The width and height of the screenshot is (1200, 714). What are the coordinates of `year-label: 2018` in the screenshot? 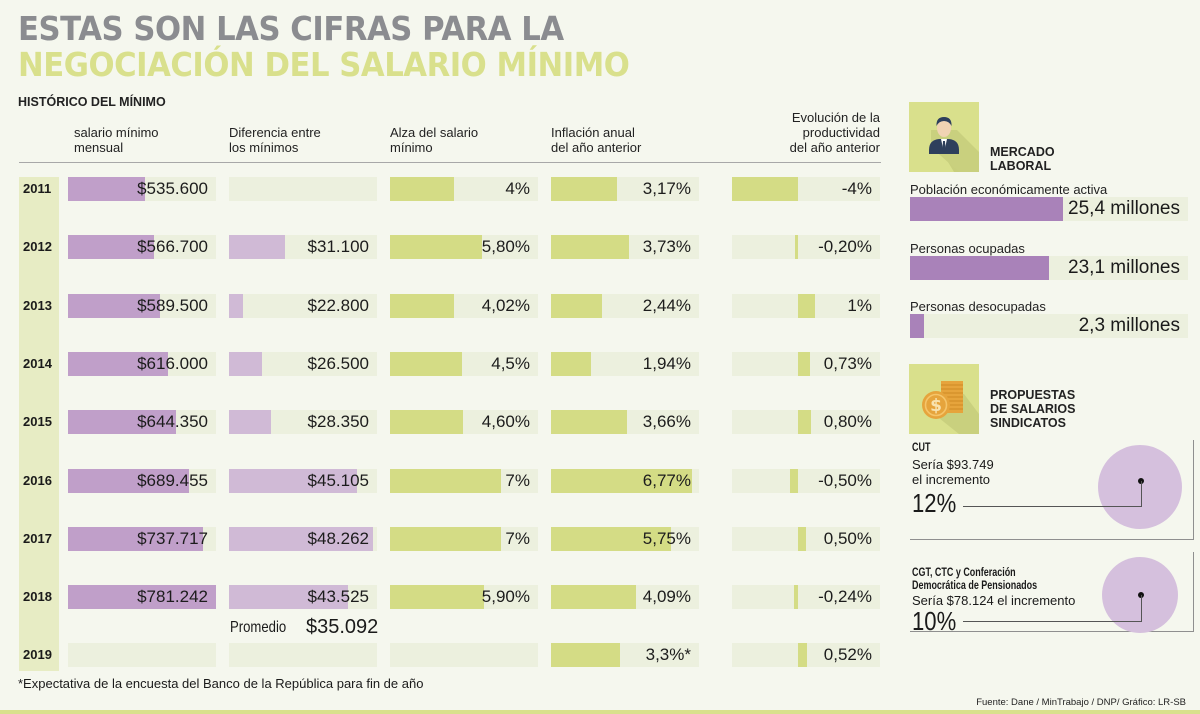 It's located at (37, 597).